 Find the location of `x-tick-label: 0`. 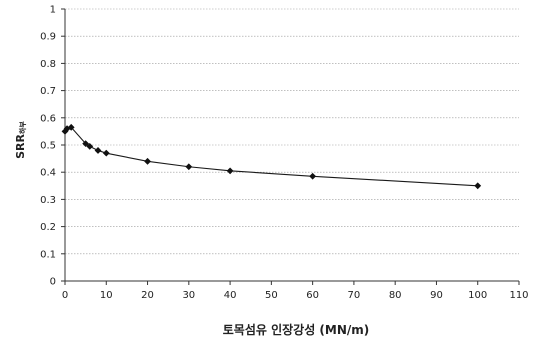

x-tick-label: 0 is located at coordinates (65, 295).